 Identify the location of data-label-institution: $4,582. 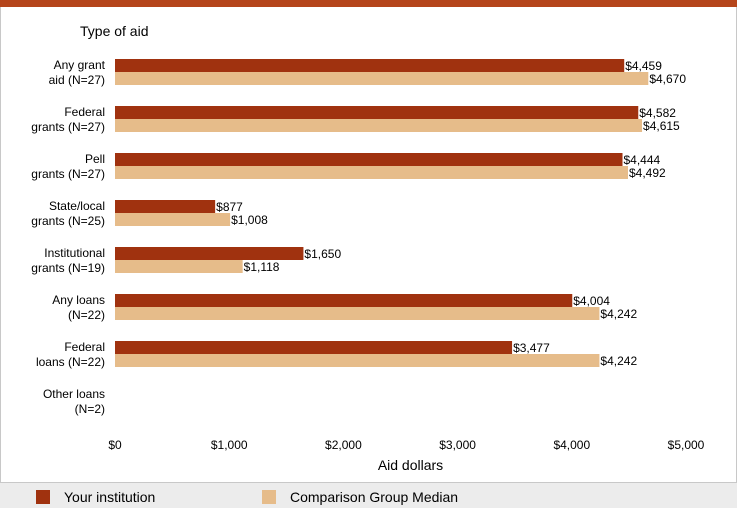
(657, 113).